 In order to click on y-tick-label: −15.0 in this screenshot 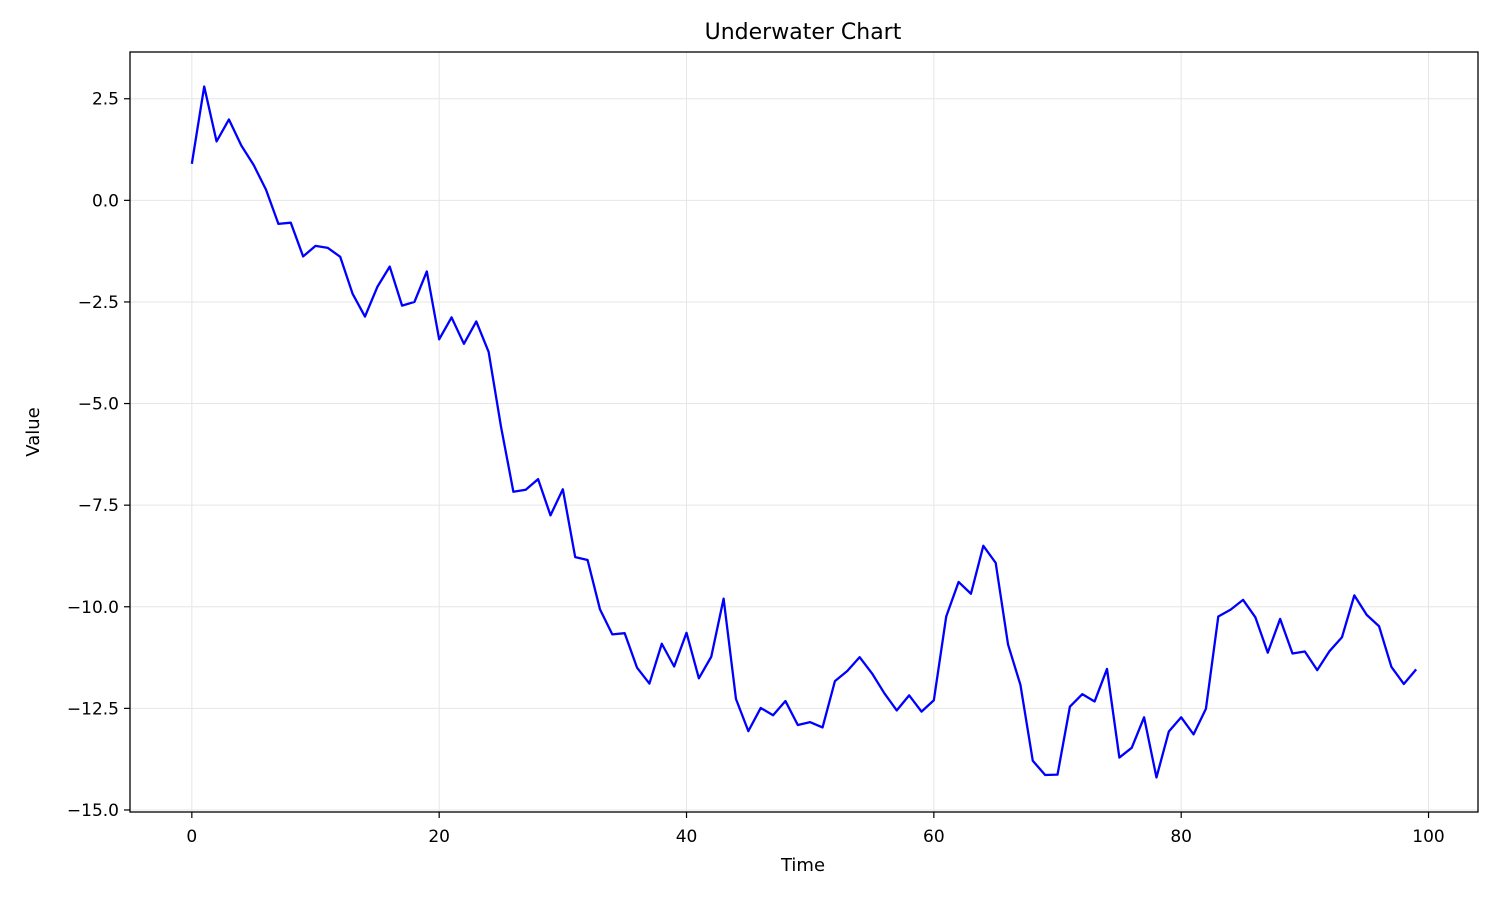, I will do `click(93, 811)`.